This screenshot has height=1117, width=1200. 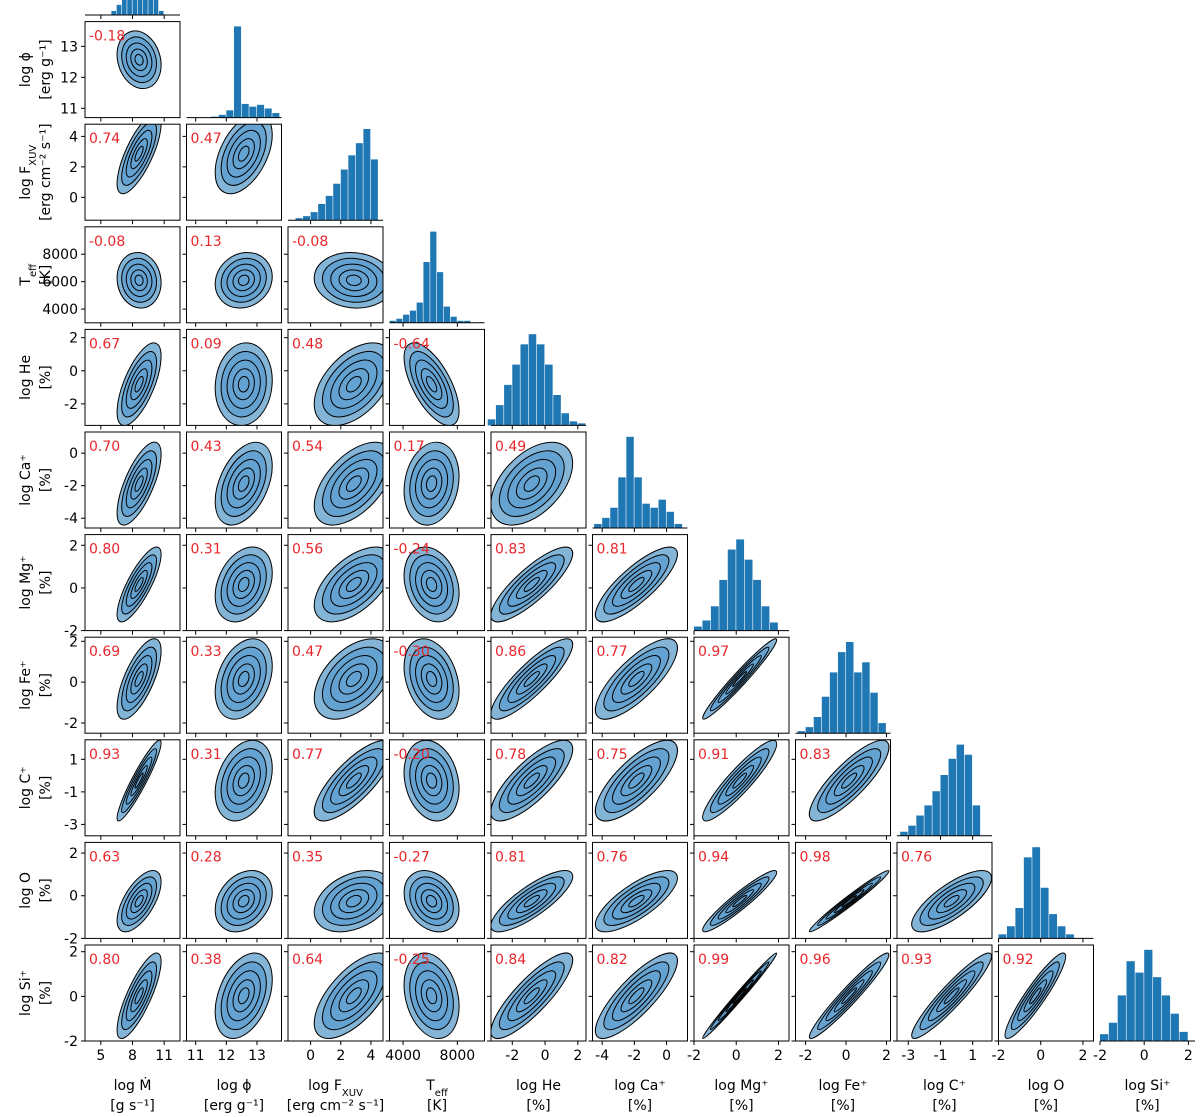 I want to click on x-axis-label: log Si⁺, so click(x=1148, y=1086).